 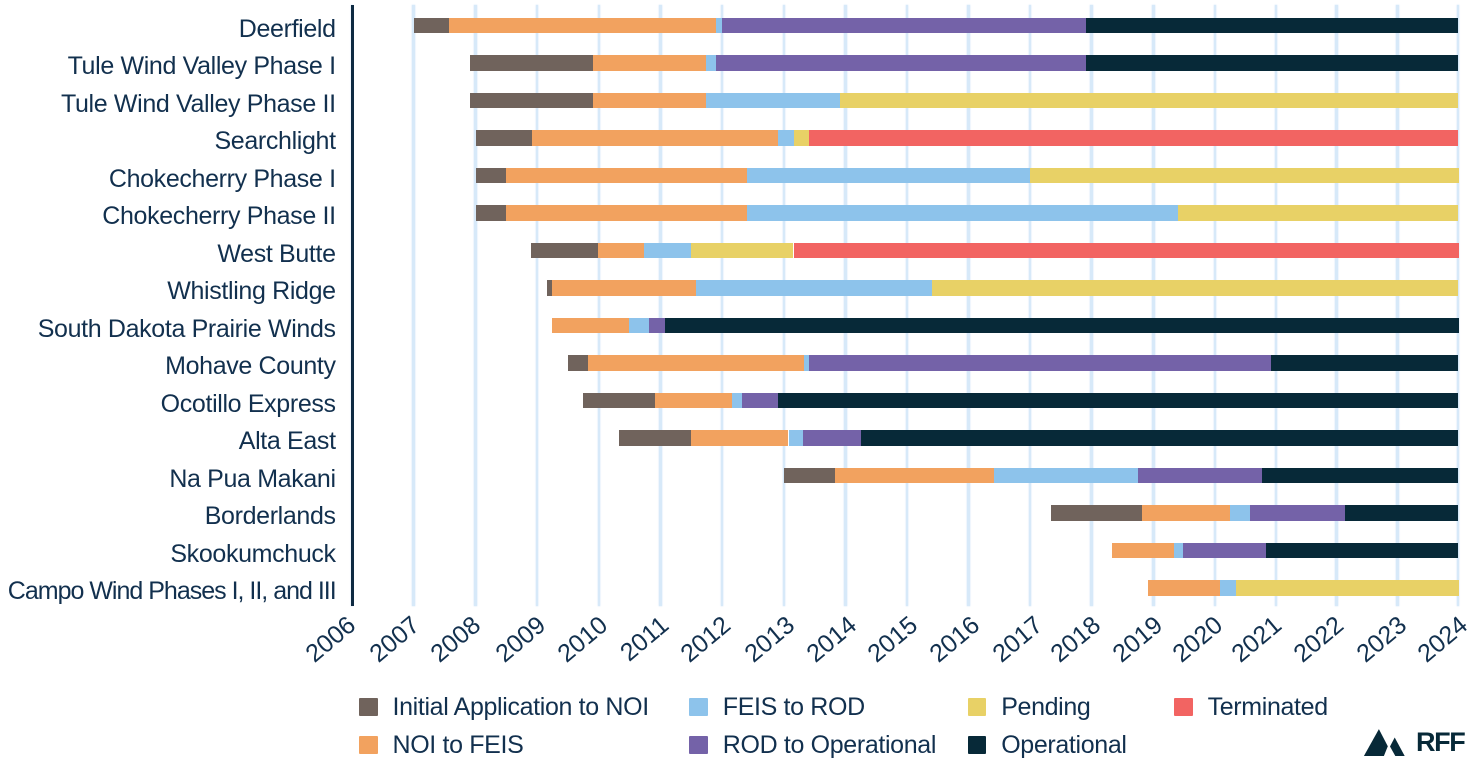 What do you see at coordinates (1440, 742) in the screenshot?
I see `svg-text: RFF` at bounding box center [1440, 742].